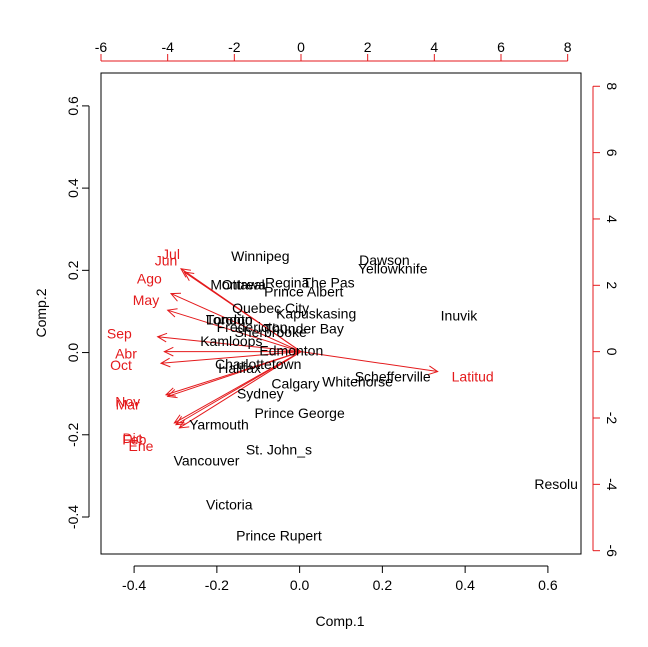  I want to click on city-label: Inuvik, so click(460, 316).